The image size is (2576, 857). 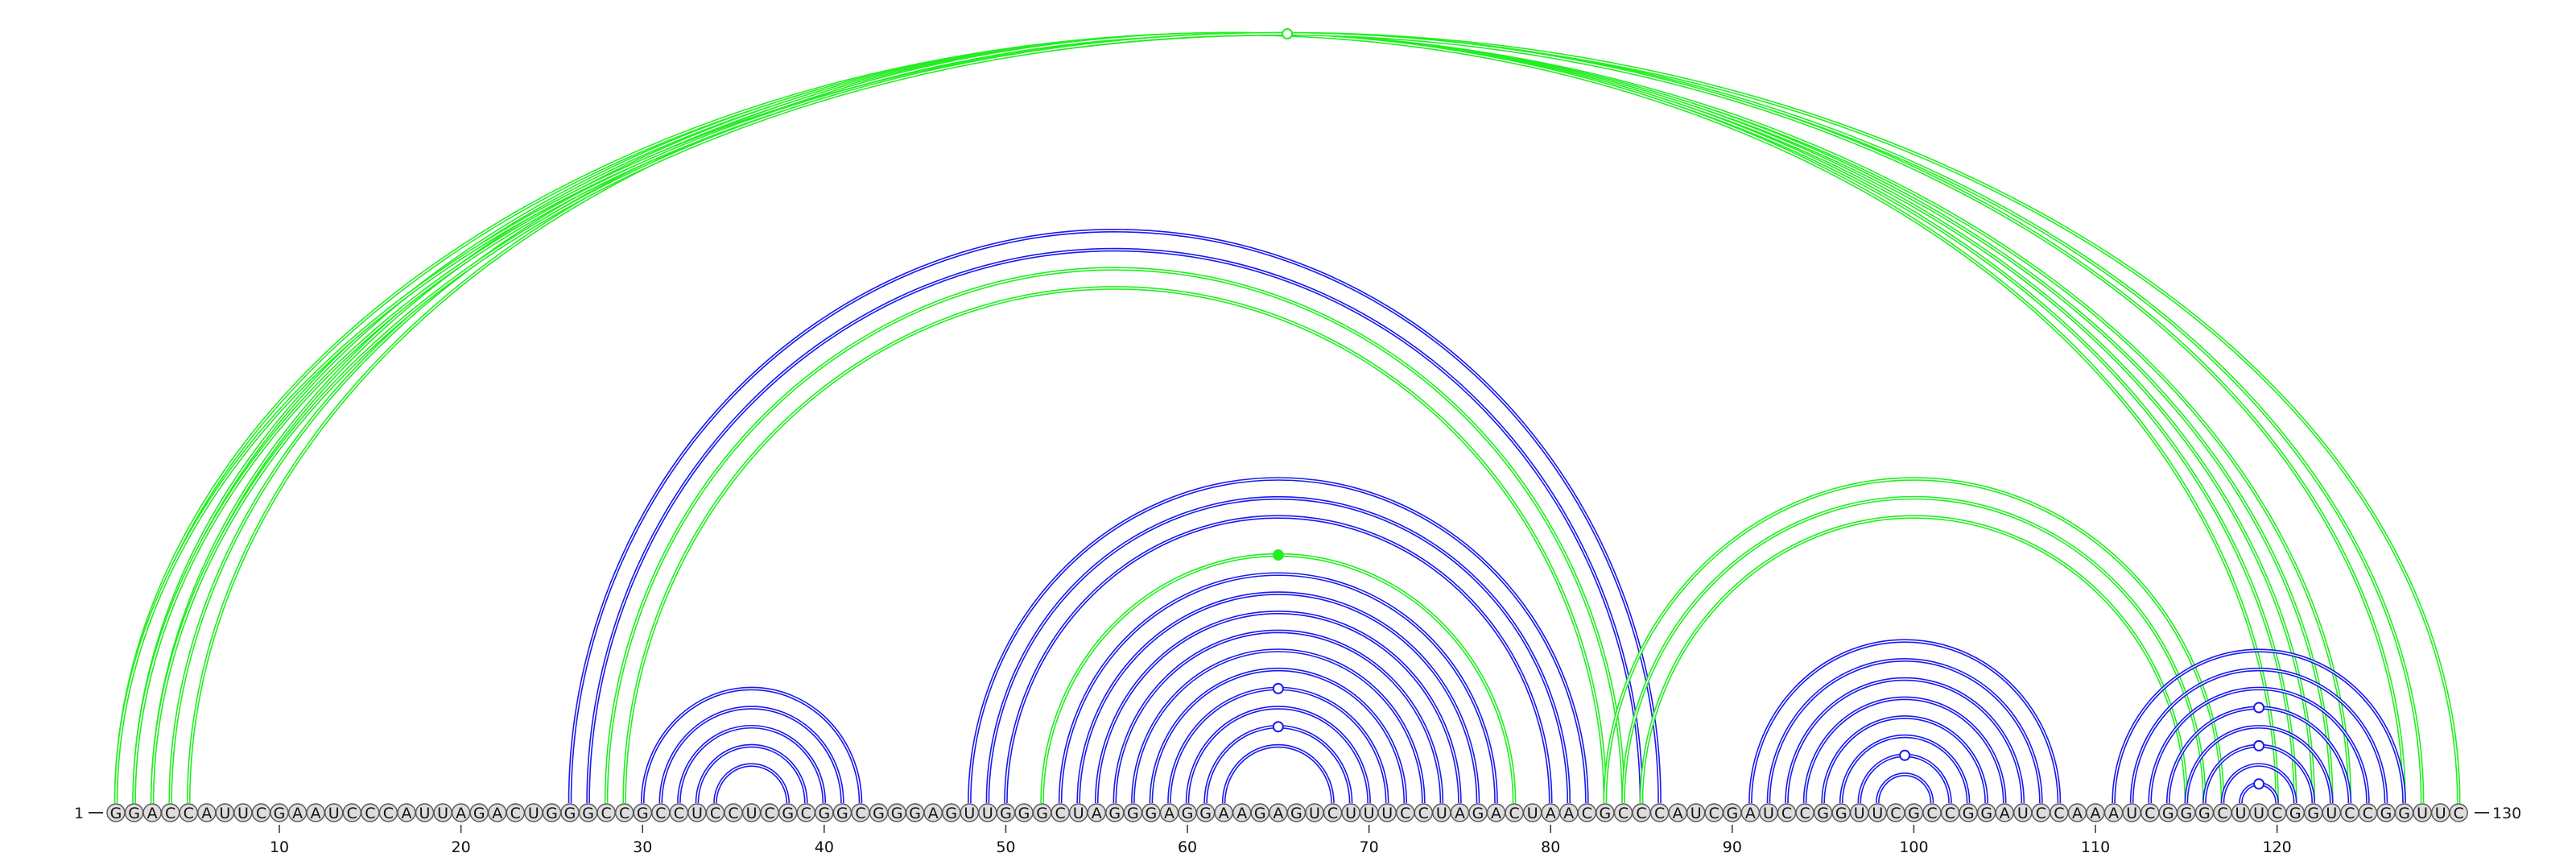 What do you see at coordinates (1260, 813) in the screenshot?
I see `nucleotide-64-letter: G` at bounding box center [1260, 813].